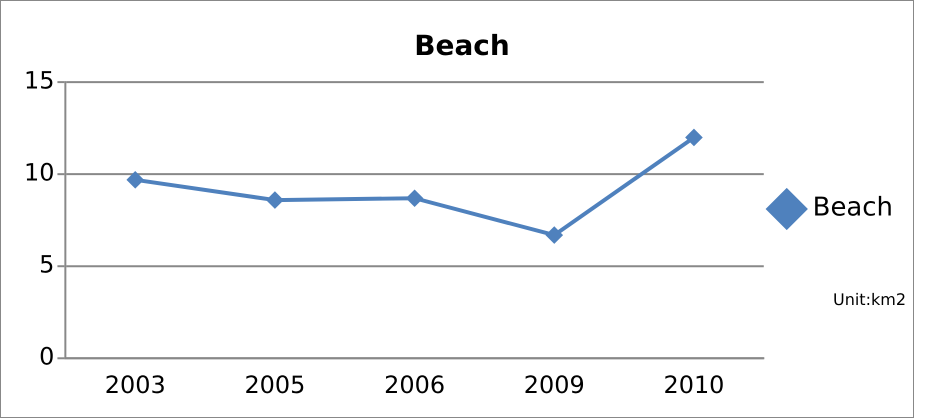  Describe the element at coordinates (869, 299) in the screenshot. I see `text: Unit:km2` at that location.